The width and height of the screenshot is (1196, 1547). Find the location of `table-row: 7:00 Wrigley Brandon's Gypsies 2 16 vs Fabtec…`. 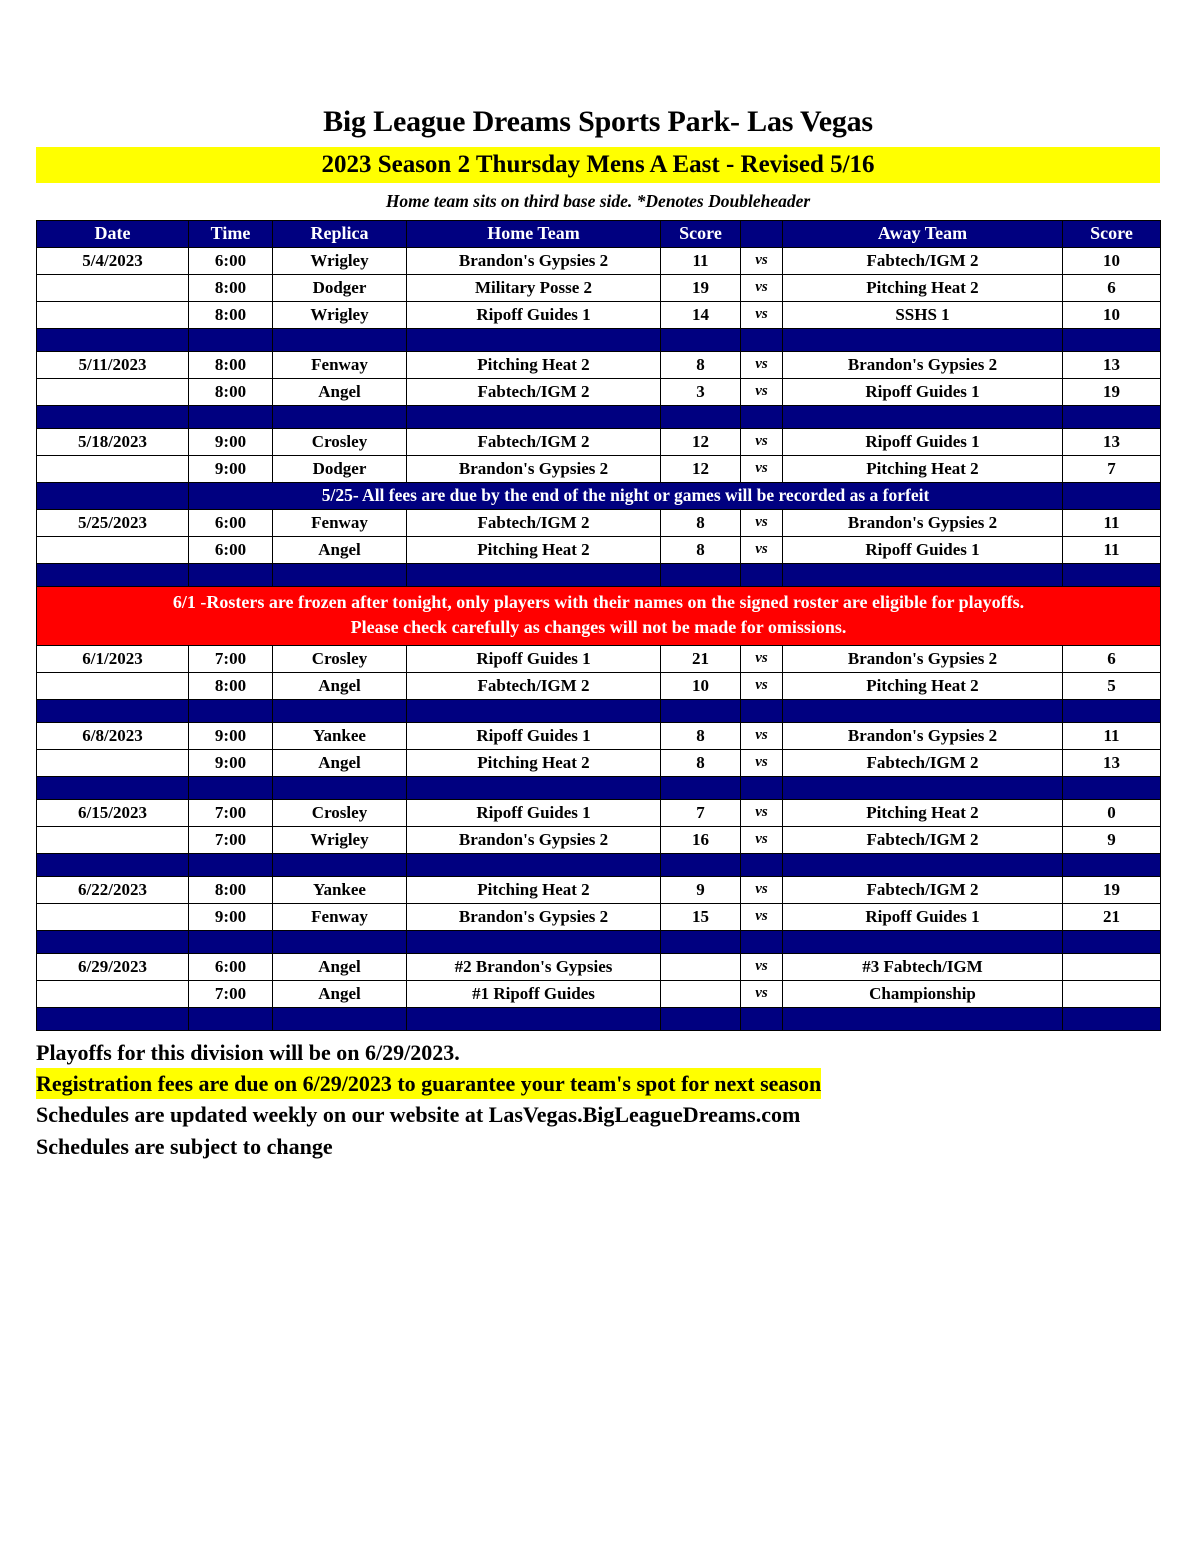

table-row: 7:00 Wrigley Brandon's Gypsies 2 16 vs Fabtec… is located at coordinates (598, 839).